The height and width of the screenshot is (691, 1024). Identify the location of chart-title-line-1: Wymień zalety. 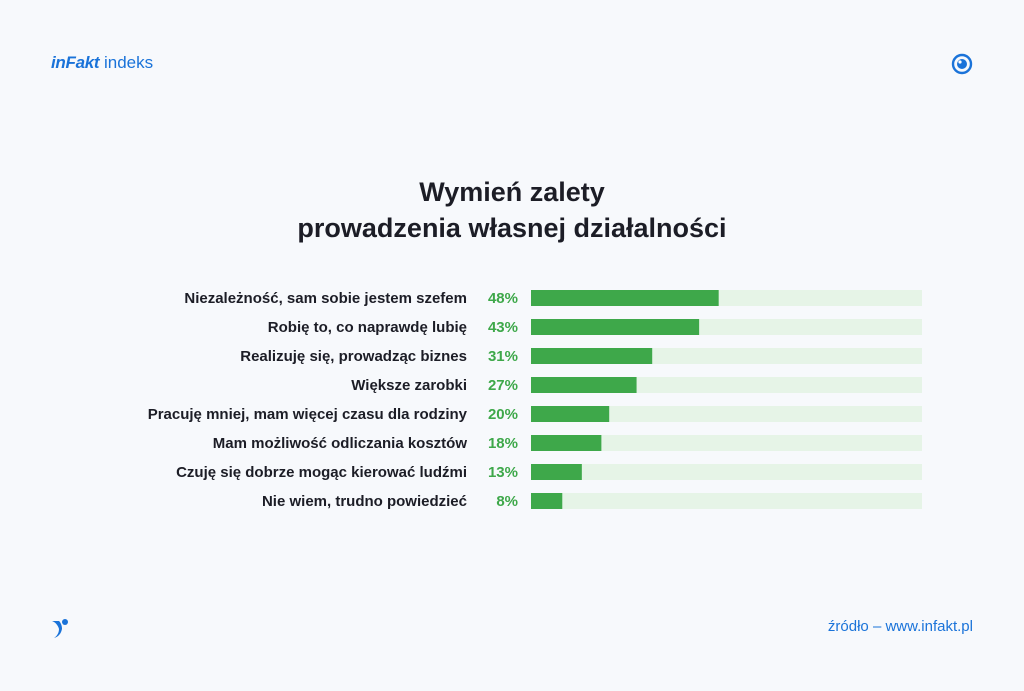
(512, 192).